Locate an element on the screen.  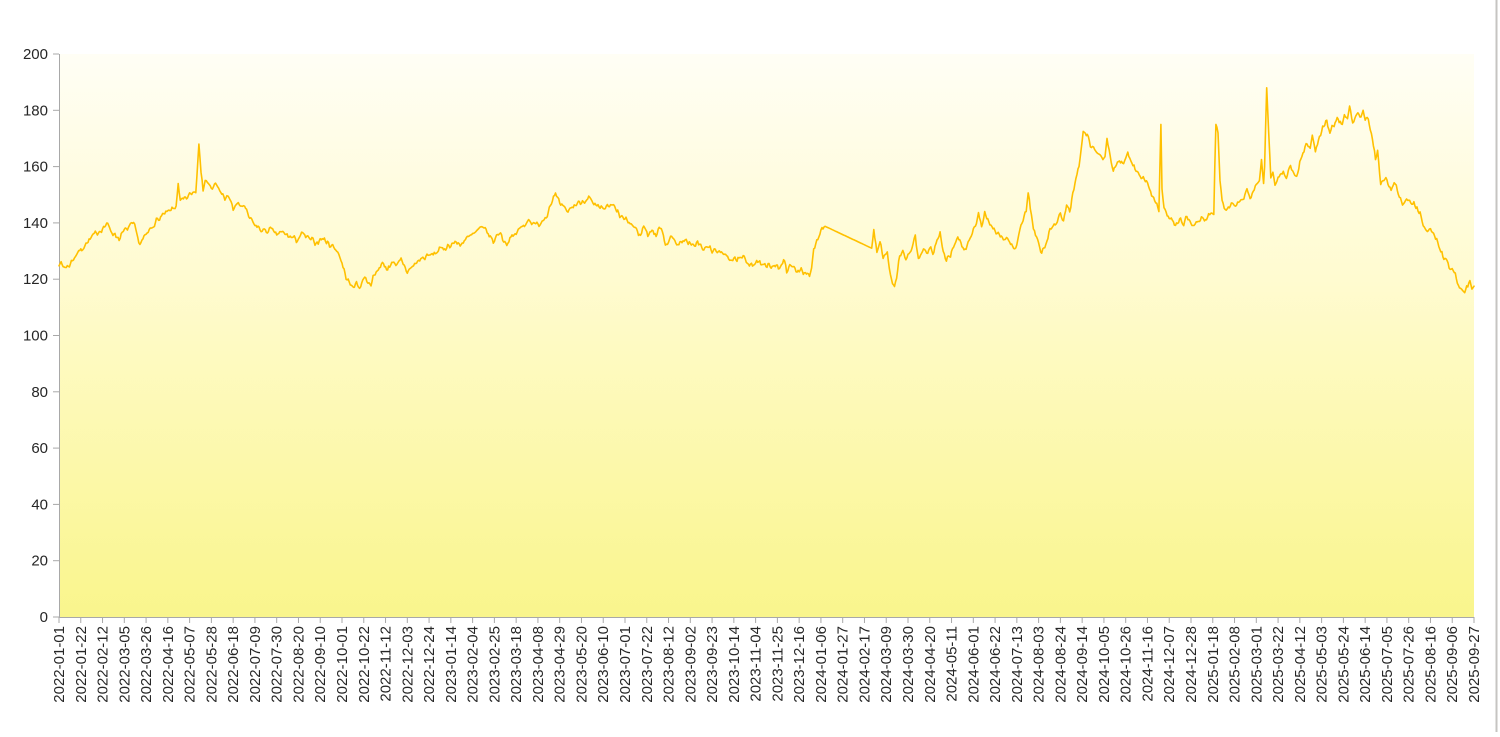
x-tick-label: 2022-04-16 is located at coordinates (168, 664).